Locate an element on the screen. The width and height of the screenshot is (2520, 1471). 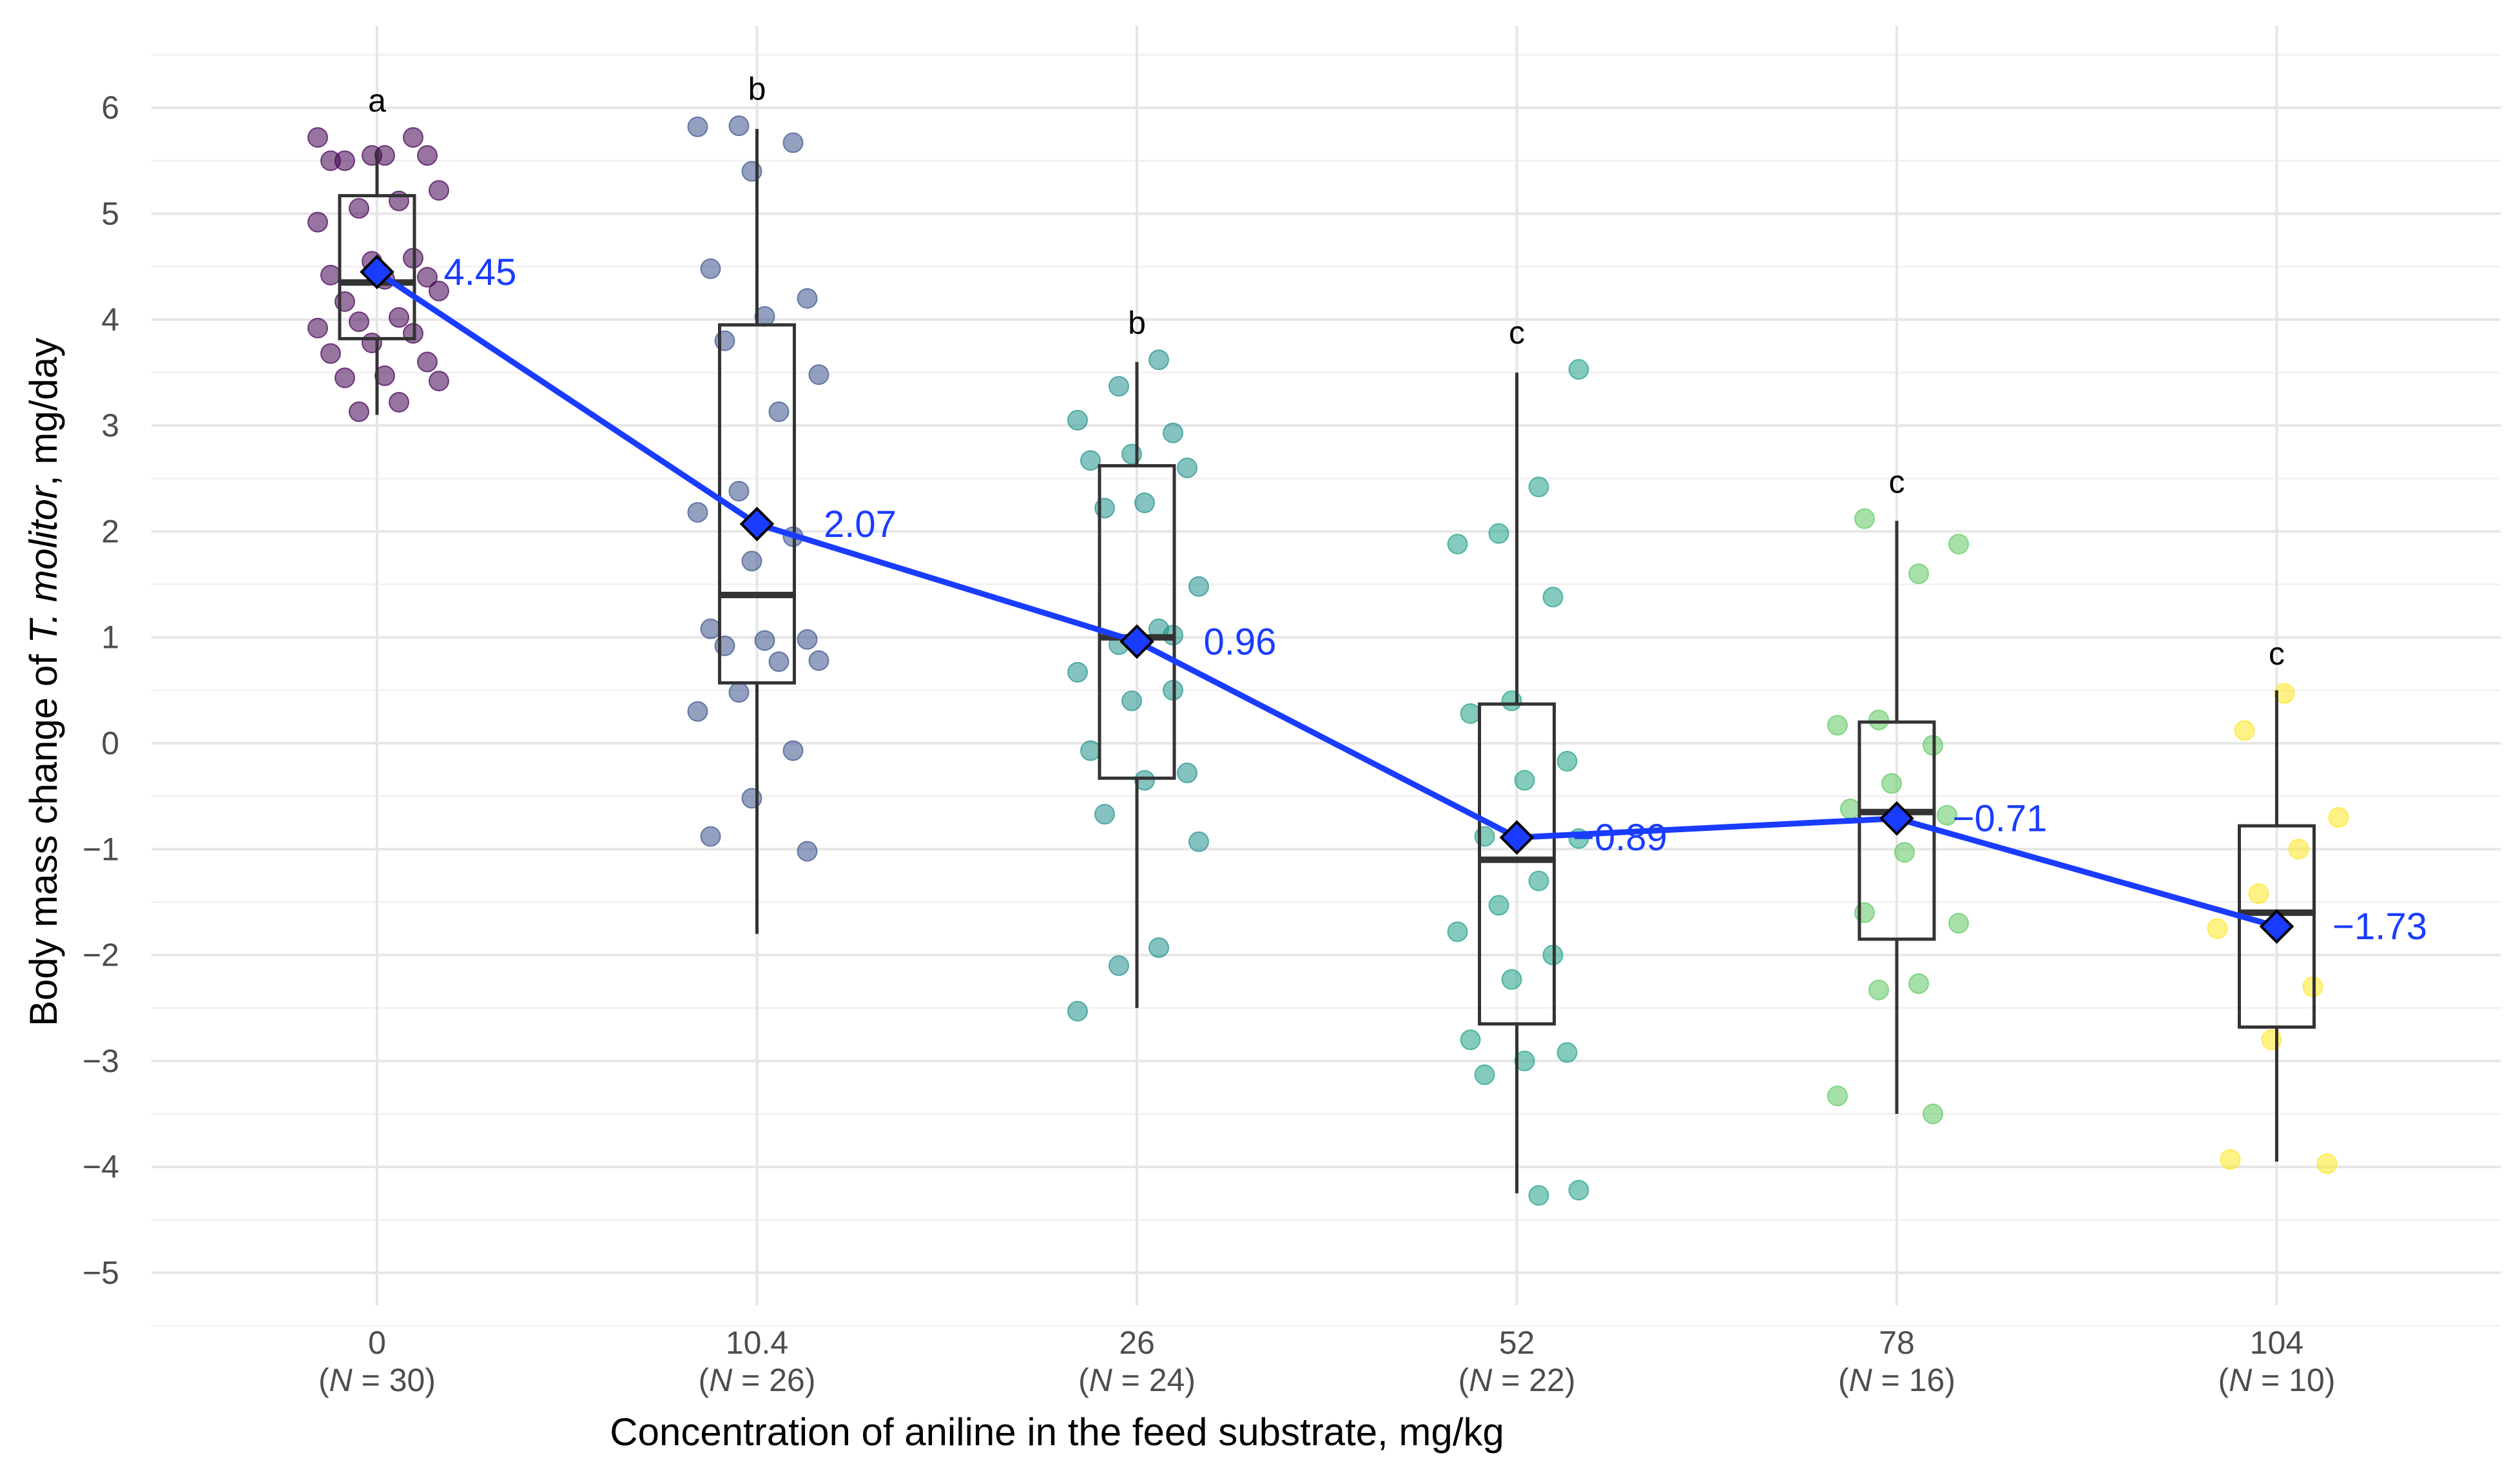
sample-size-label: (N = 24) is located at coordinates (1137, 1380).